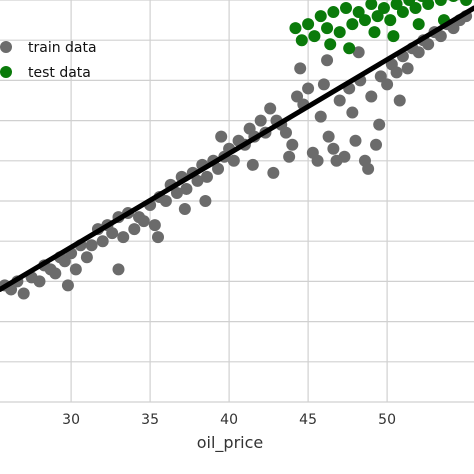 The height and width of the screenshot is (474, 474). What do you see at coordinates (6, 47) in the screenshot?
I see `legend-marker-train` at bounding box center [6, 47].